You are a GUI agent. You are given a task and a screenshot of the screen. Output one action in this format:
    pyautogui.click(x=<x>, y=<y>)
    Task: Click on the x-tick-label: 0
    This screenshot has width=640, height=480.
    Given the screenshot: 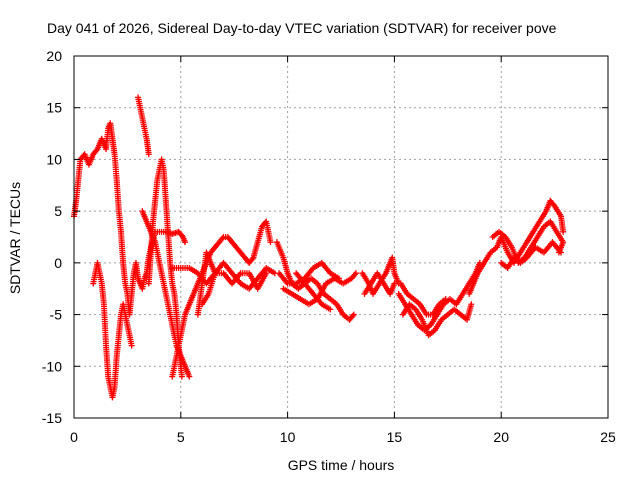 What is the action you would take?
    pyautogui.click(x=74, y=437)
    